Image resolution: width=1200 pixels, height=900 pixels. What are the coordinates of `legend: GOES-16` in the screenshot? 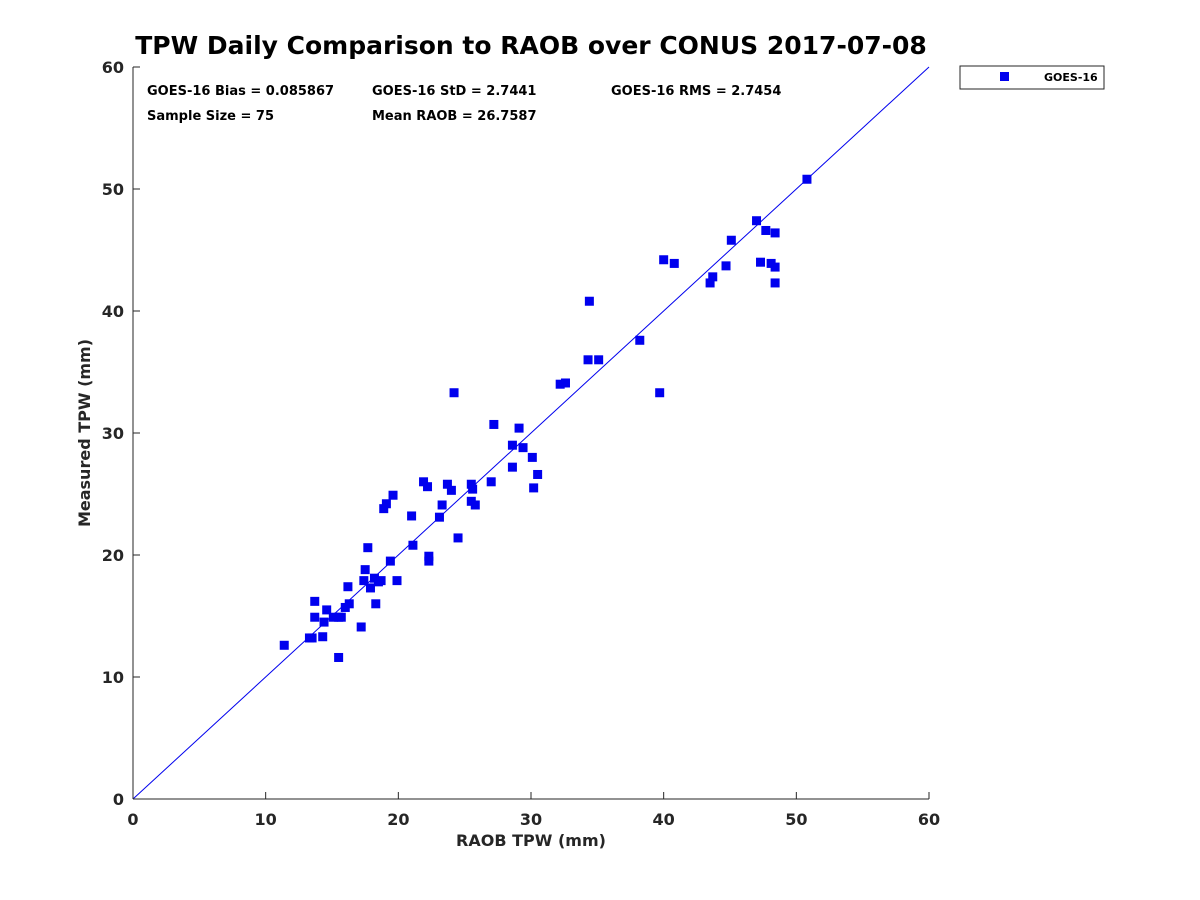 It's located at (1032, 77).